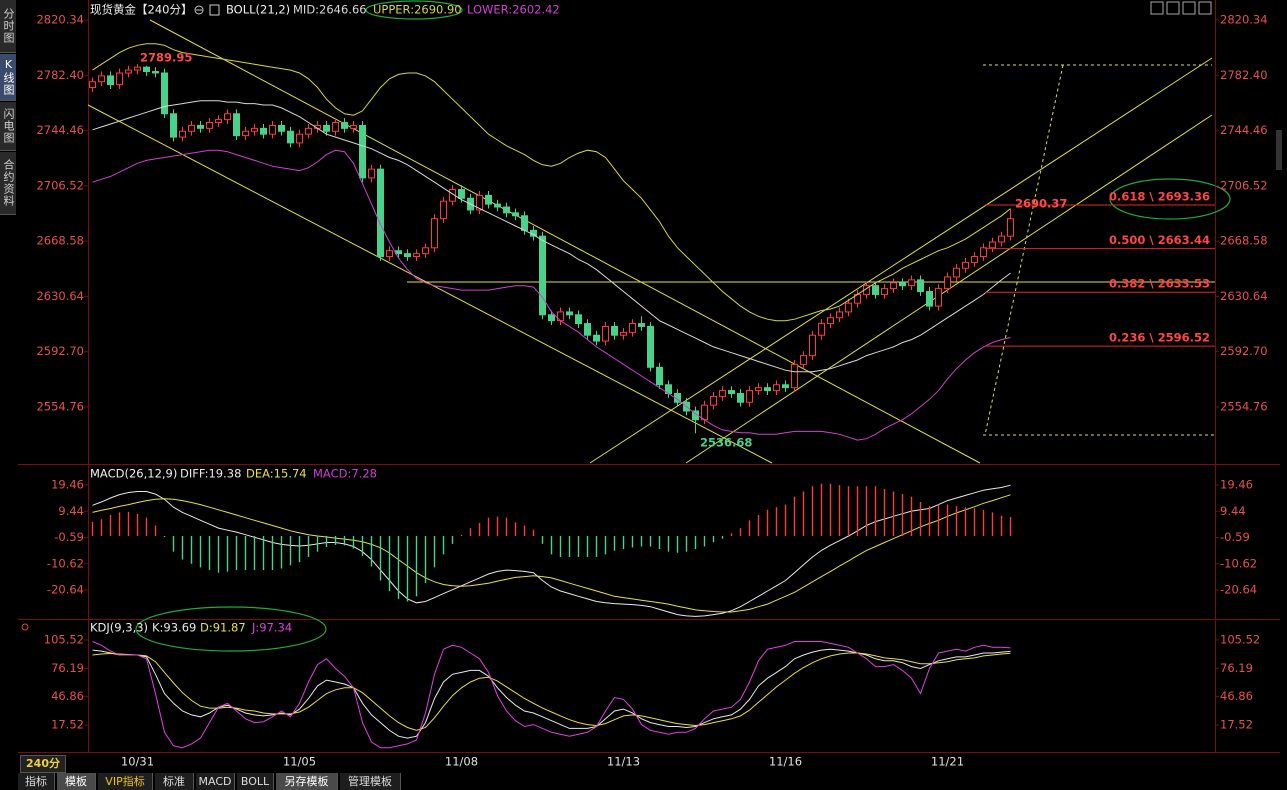 This screenshot has height=790, width=1287. Describe the element at coordinates (76, 781) in the screenshot. I see `bottom-tab: 模板` at that location.